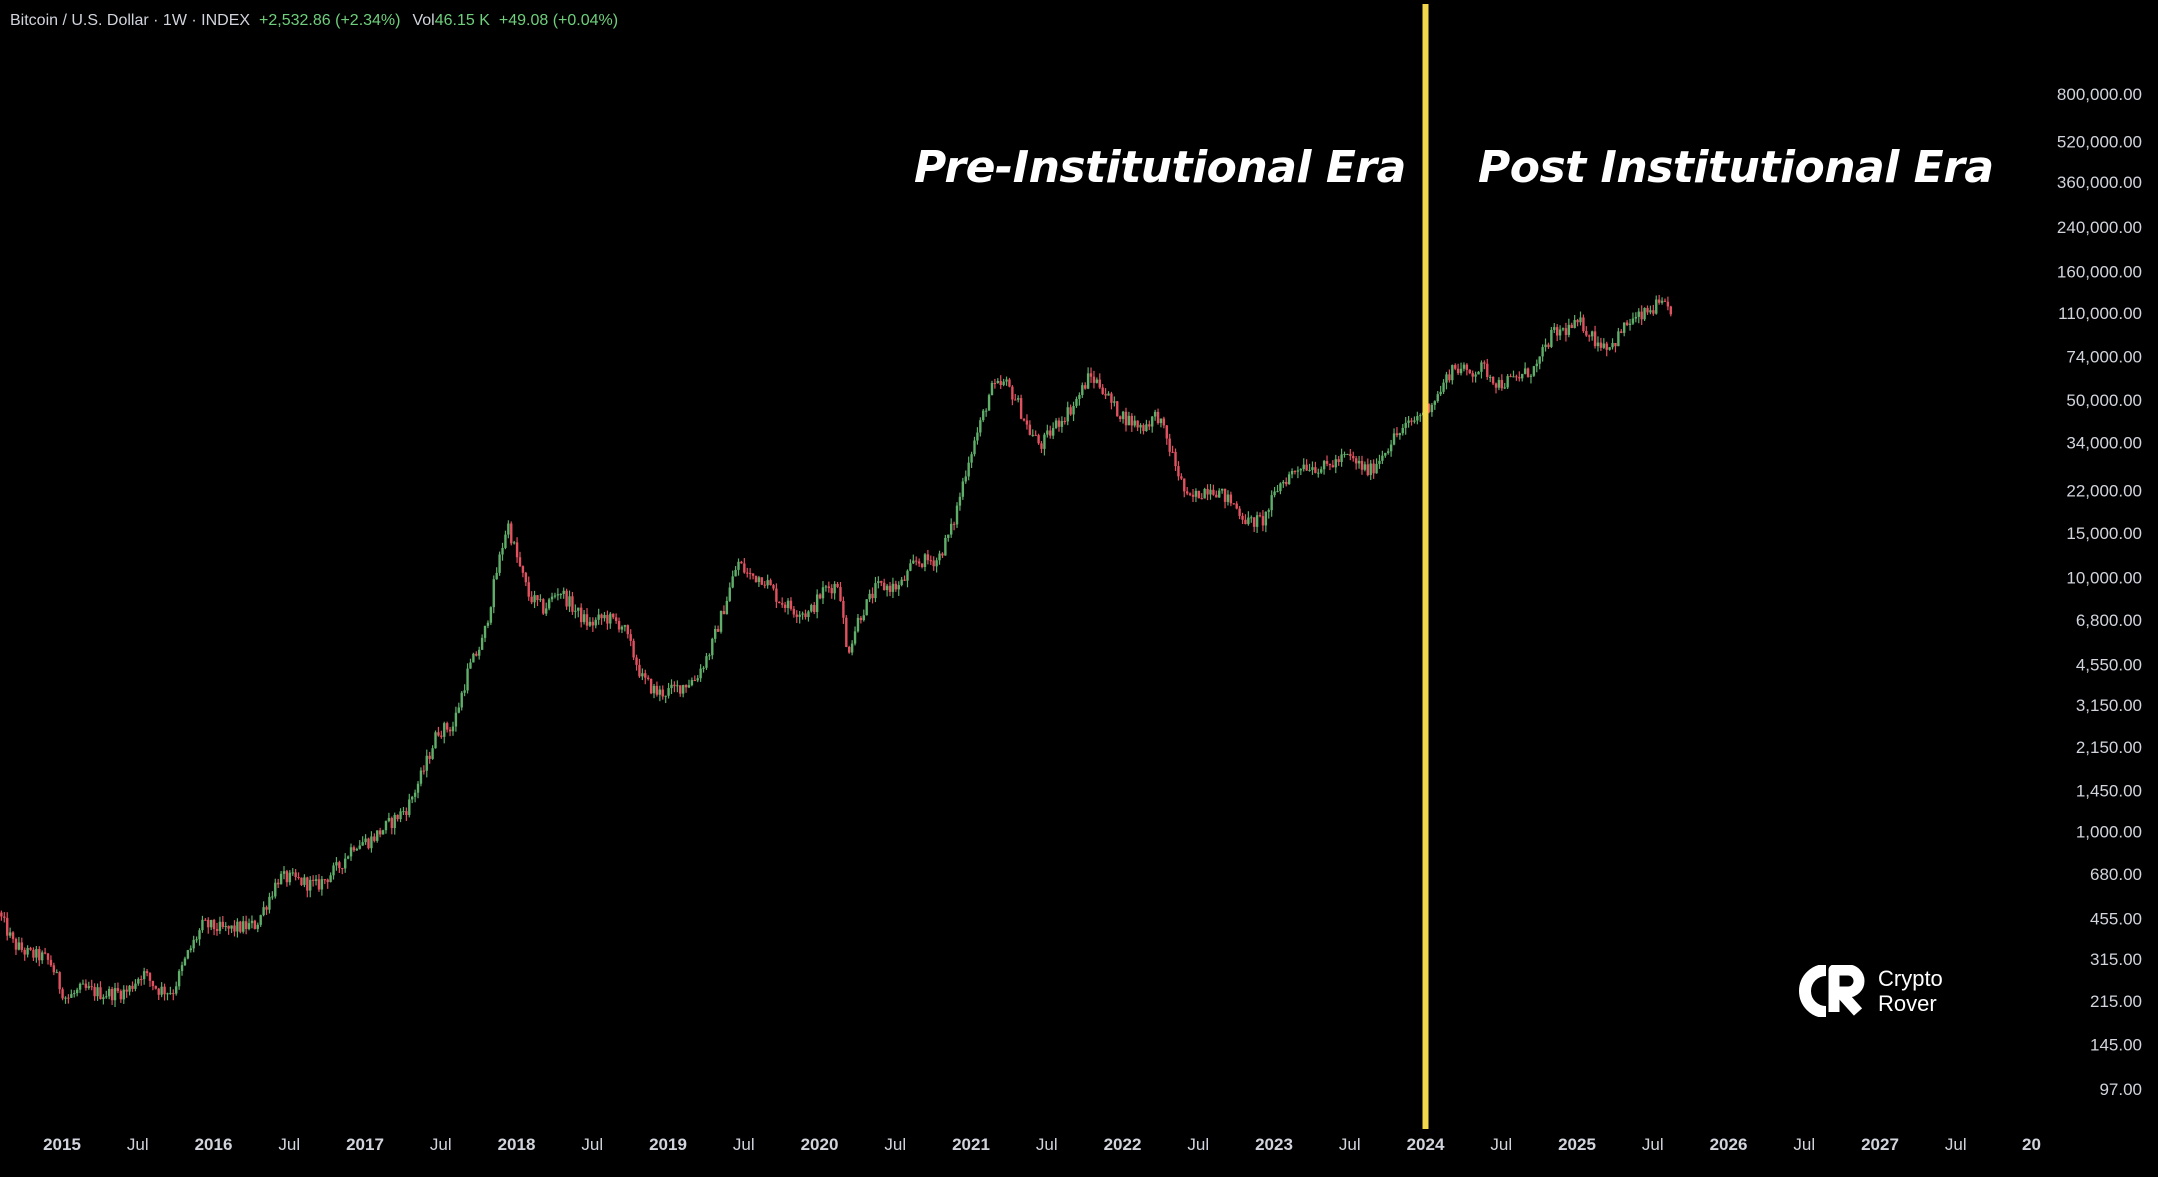 The image size is (2158, 1177). Describe the element at coordinates (1425, 566) in the screenshot. I see `era-divider-line` at that location.